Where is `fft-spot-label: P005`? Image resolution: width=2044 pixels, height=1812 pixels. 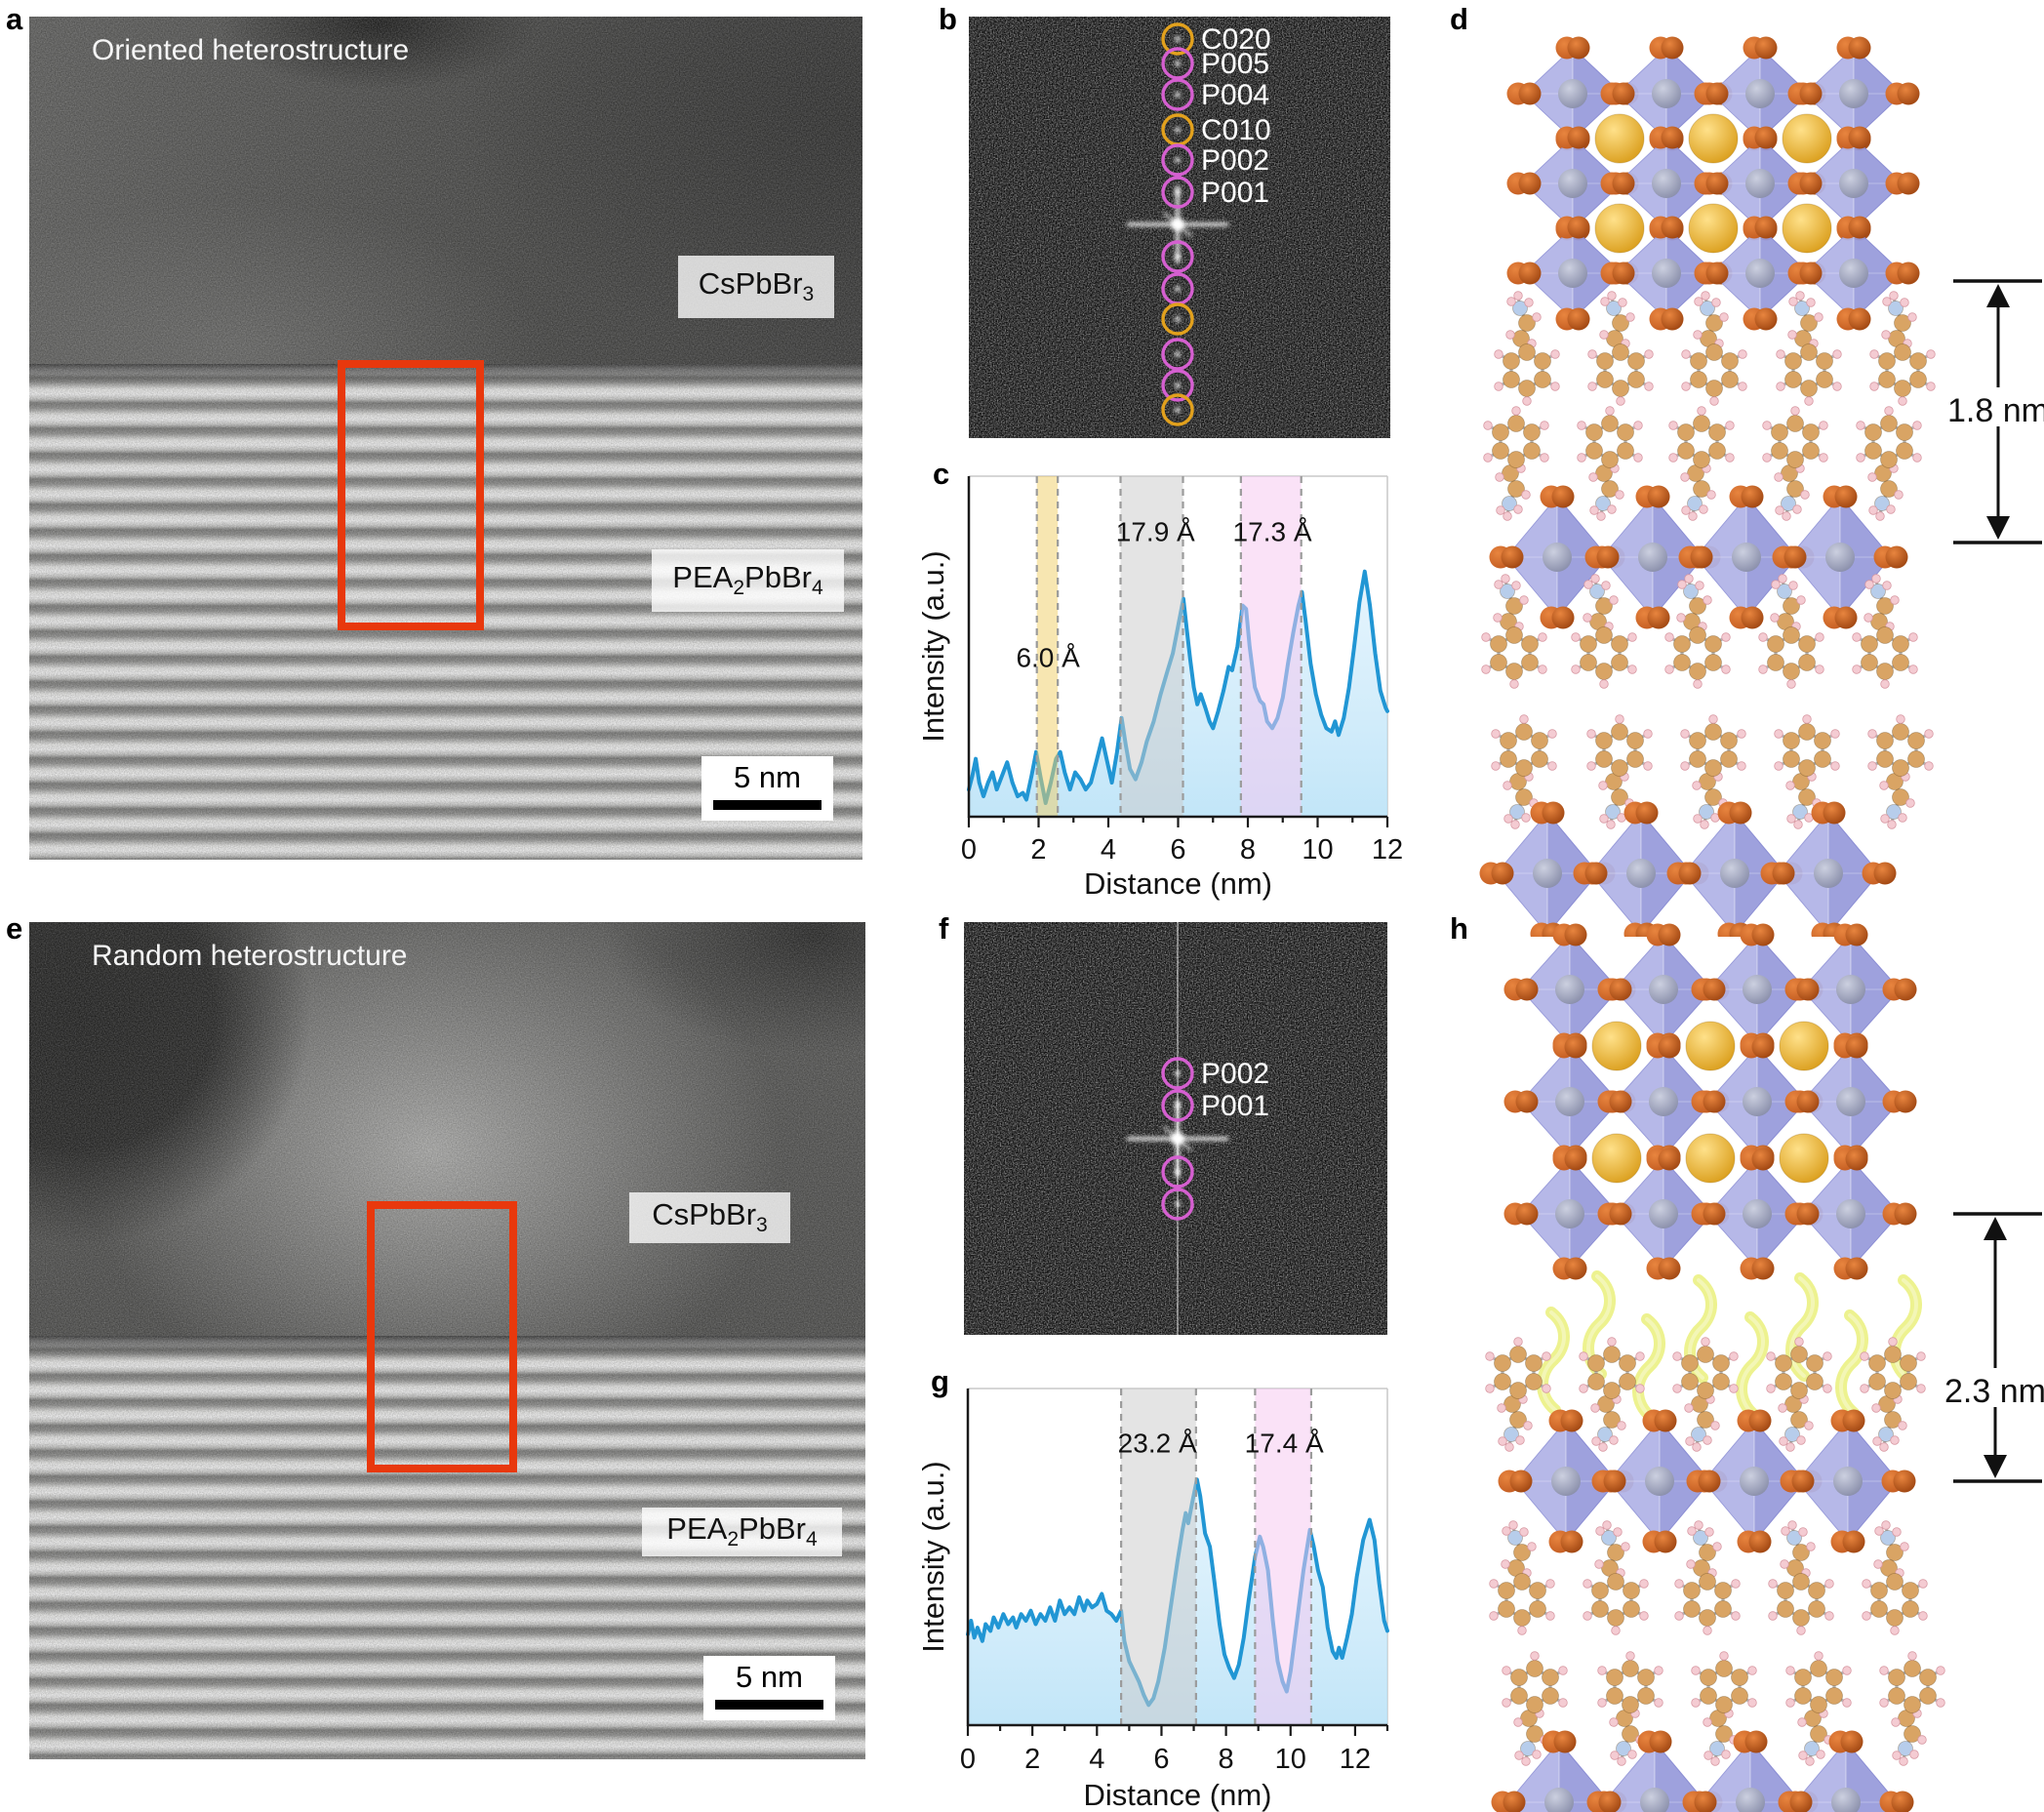
fft-spot-label: P005 is located at coordinates (1235, 64).